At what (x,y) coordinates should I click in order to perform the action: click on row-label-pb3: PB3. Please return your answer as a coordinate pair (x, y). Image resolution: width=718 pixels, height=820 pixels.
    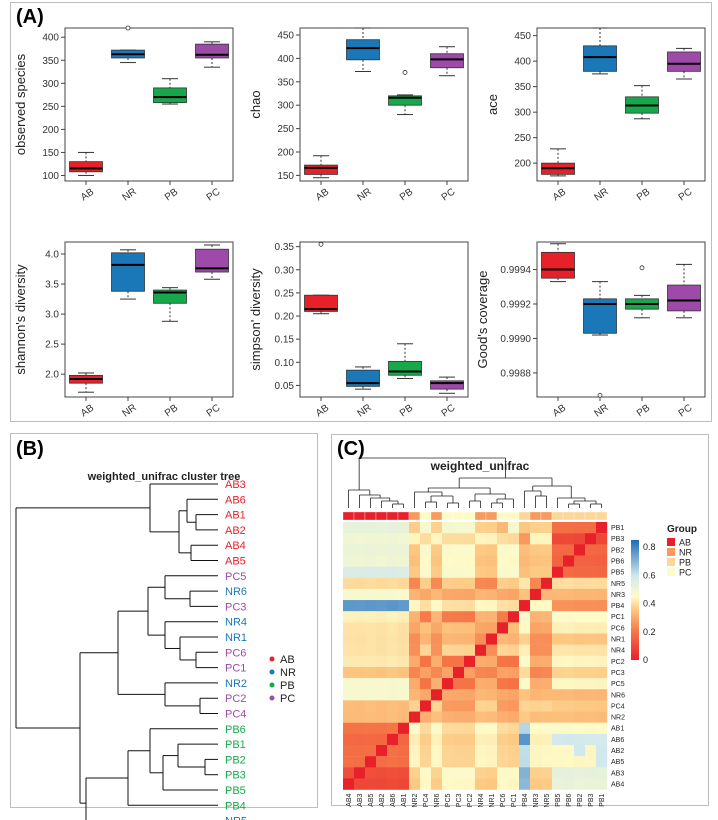
    Looking at the image, I should click on (617, 539).